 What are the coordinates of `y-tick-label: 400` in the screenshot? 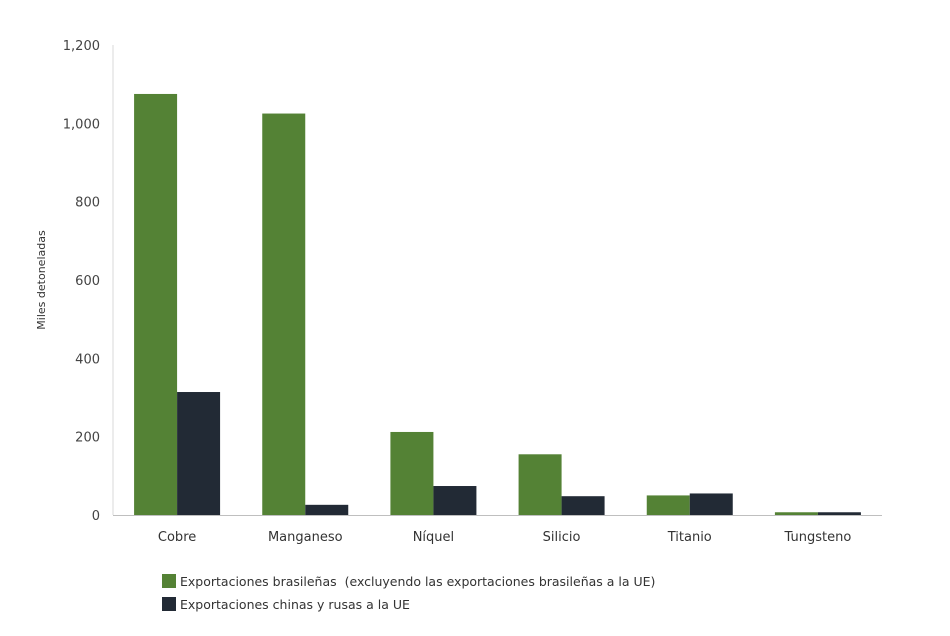 It's located at (87, 359).